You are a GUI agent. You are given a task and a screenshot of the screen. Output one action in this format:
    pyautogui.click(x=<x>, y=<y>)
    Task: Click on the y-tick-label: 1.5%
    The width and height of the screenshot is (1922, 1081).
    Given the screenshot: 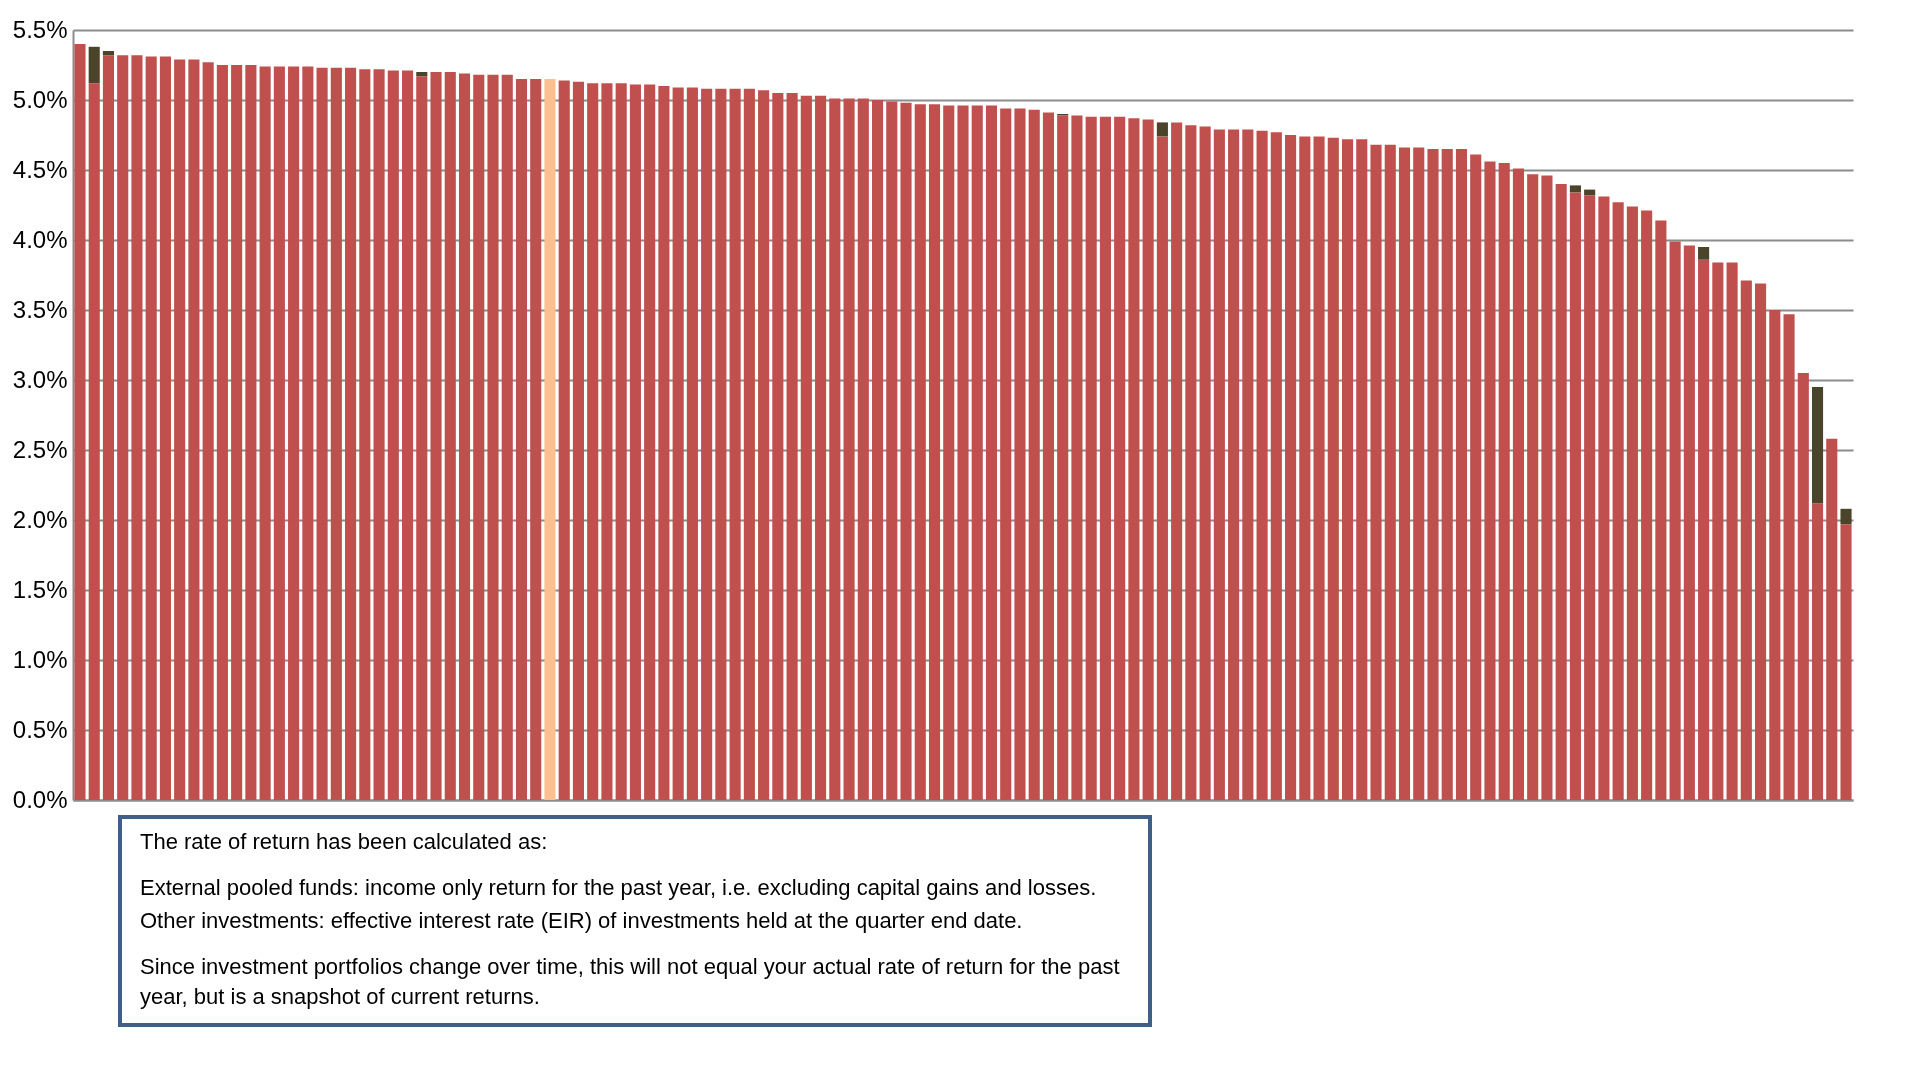 What is the action you would take?
    pyautogui.click(x=40, y=589)
    